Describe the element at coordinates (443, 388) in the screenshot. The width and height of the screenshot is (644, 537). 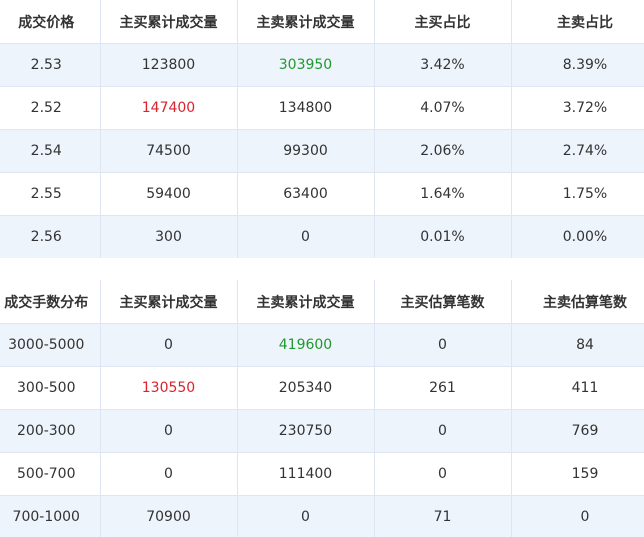
I see `buy-count-cell: 261` at that location.